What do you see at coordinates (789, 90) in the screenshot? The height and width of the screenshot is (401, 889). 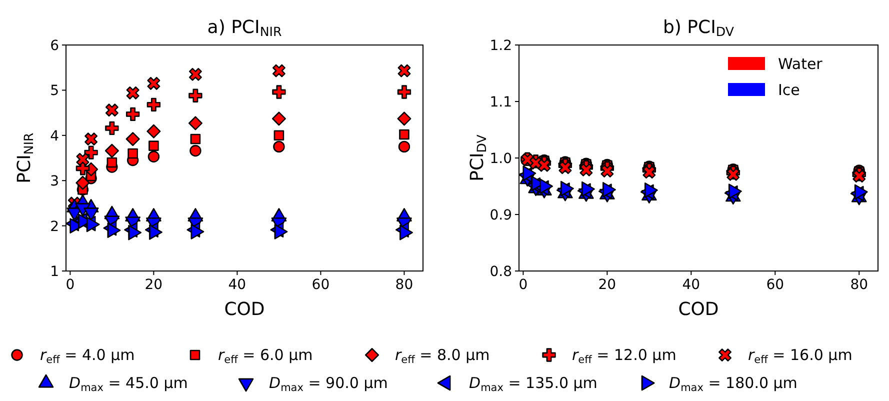 I see `legend-label: Ice` at bounding box center [789, 90].